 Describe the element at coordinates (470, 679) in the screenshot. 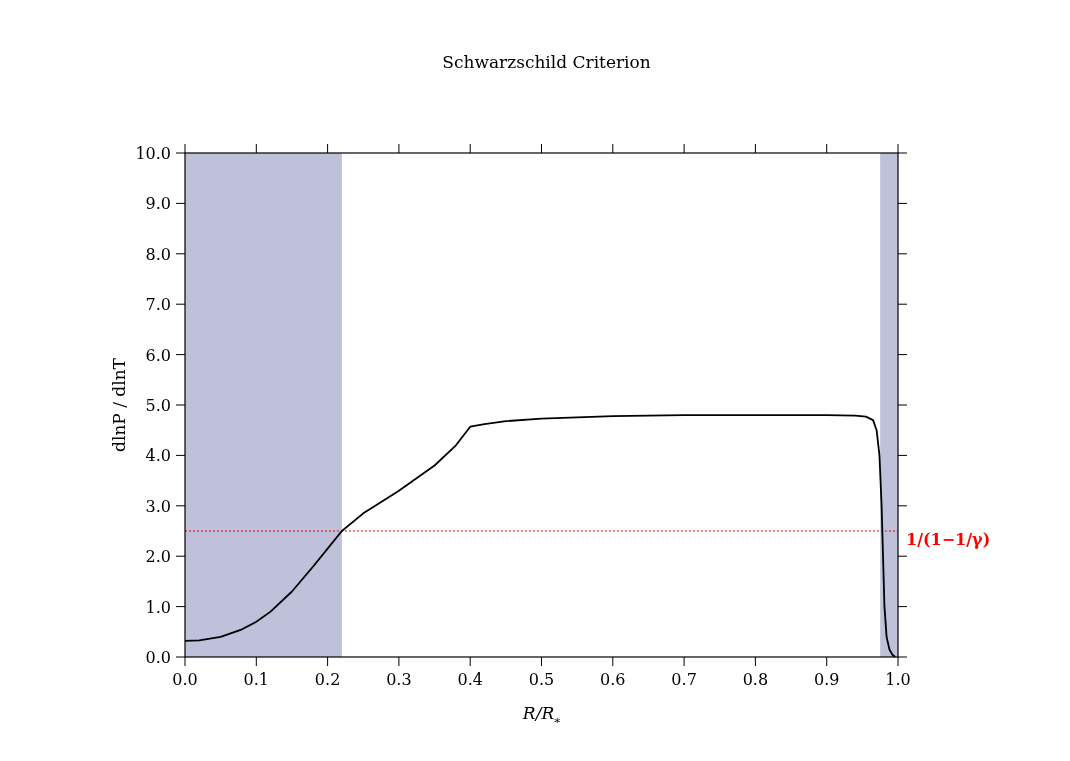

I see `x-tick-label: 0.4` at that location.